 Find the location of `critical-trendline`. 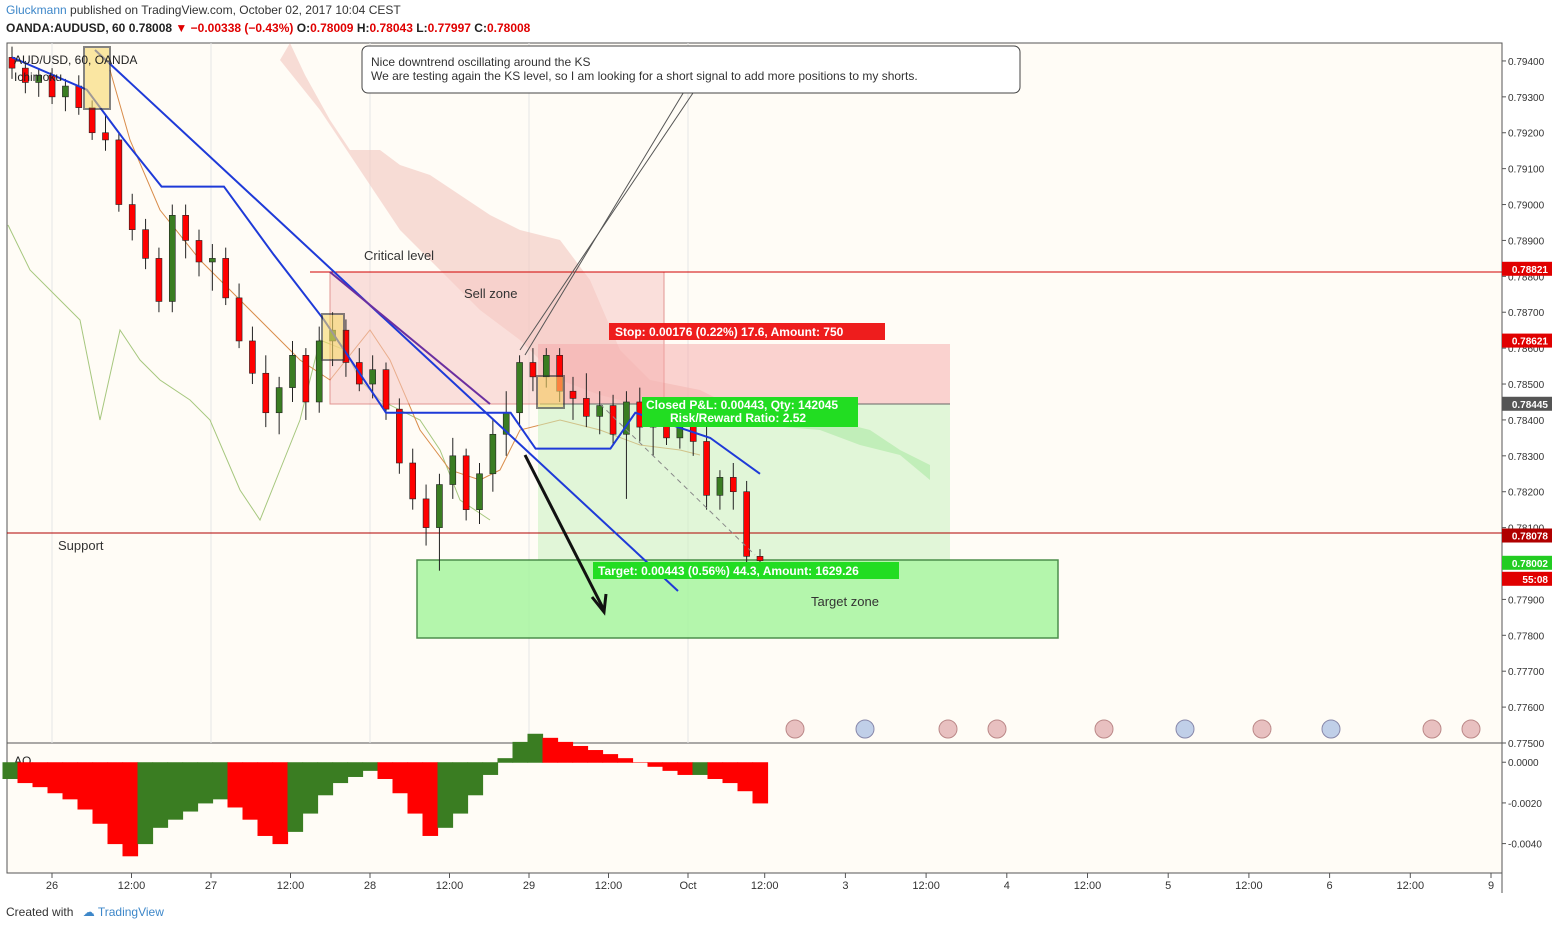

critical-trendline is located at coordinates (410, 338).